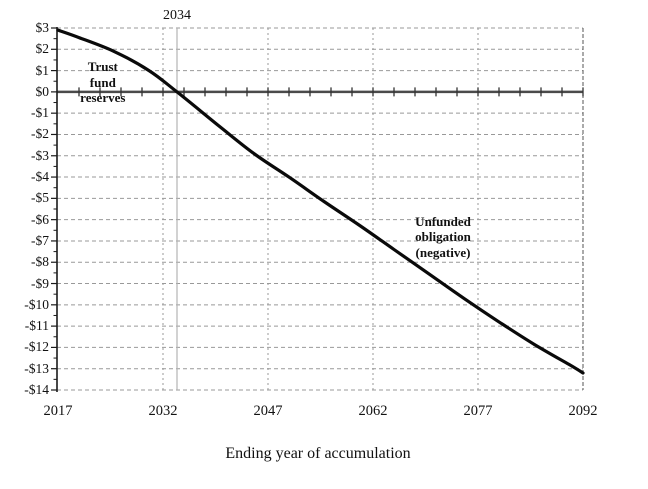 This screenshot has height=489, width=648. What do you see at coordinates (40, 113) in the screenshot?
I see `y-tick-label: -$1` at bounding box center [40, 113].